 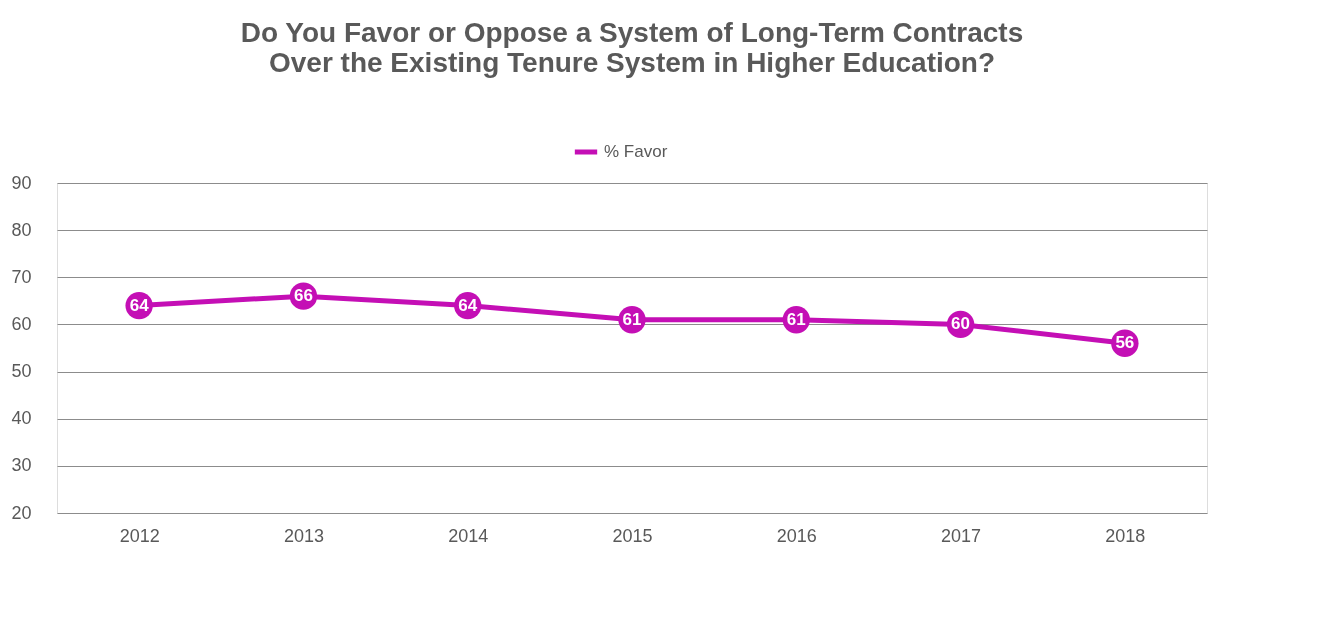 What do you see at coordinates (303, 535) in the screenshot?
I see `x-tick-label: 2013` at bounding box center [303, 535].